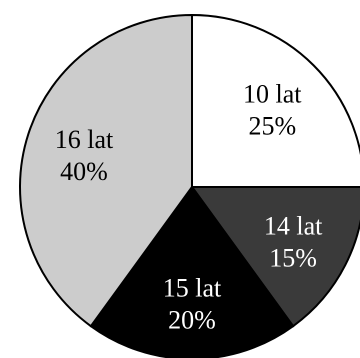  What do you see at coordinates (293, 226) in the screenshot?
I see `slice-category-label: 14 lat` at bounding box center [293, 226].